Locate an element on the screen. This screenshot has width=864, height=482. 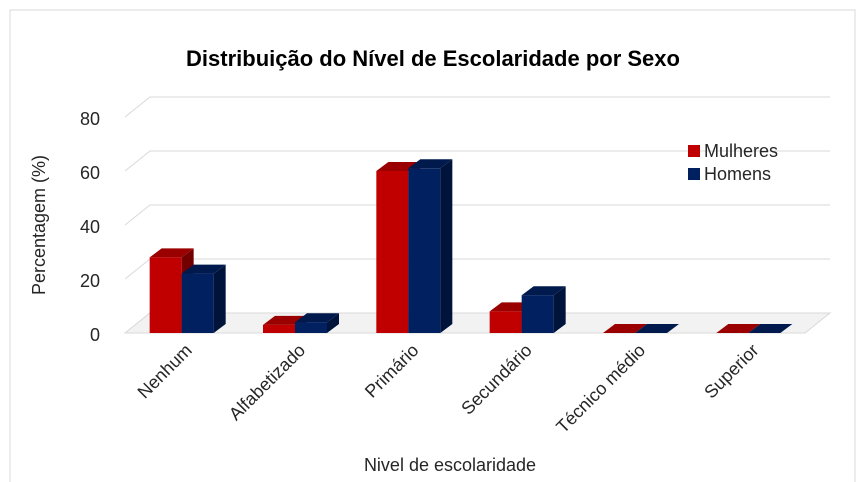
x-tick-label: Superior is located at coordinates (731, 371).